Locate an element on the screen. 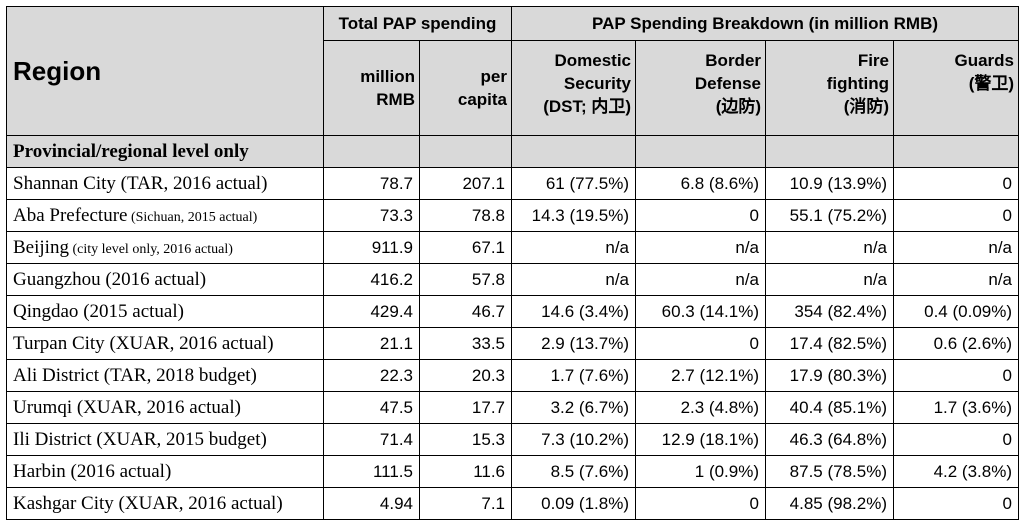 The height and width of the screenshot is (520, 1024). region-cell: Kashgar City (XUAR, 2016 actual) is located at coordinates (165, 503).